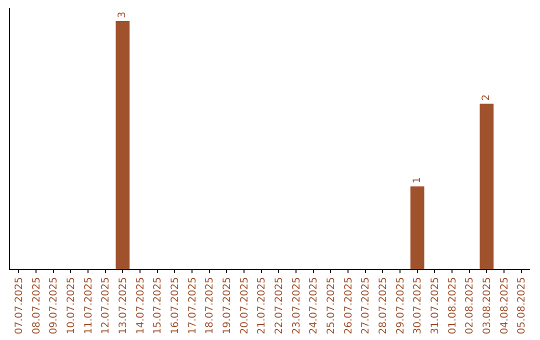  I want to click on x-tick-label: 31.07.2025, so click(435, 305).